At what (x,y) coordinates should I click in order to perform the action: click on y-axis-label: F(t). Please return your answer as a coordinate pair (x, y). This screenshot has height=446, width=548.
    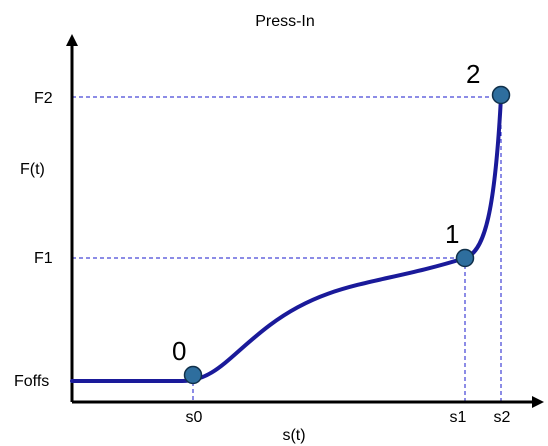
    Looking at the image, I should click on (32, 169).